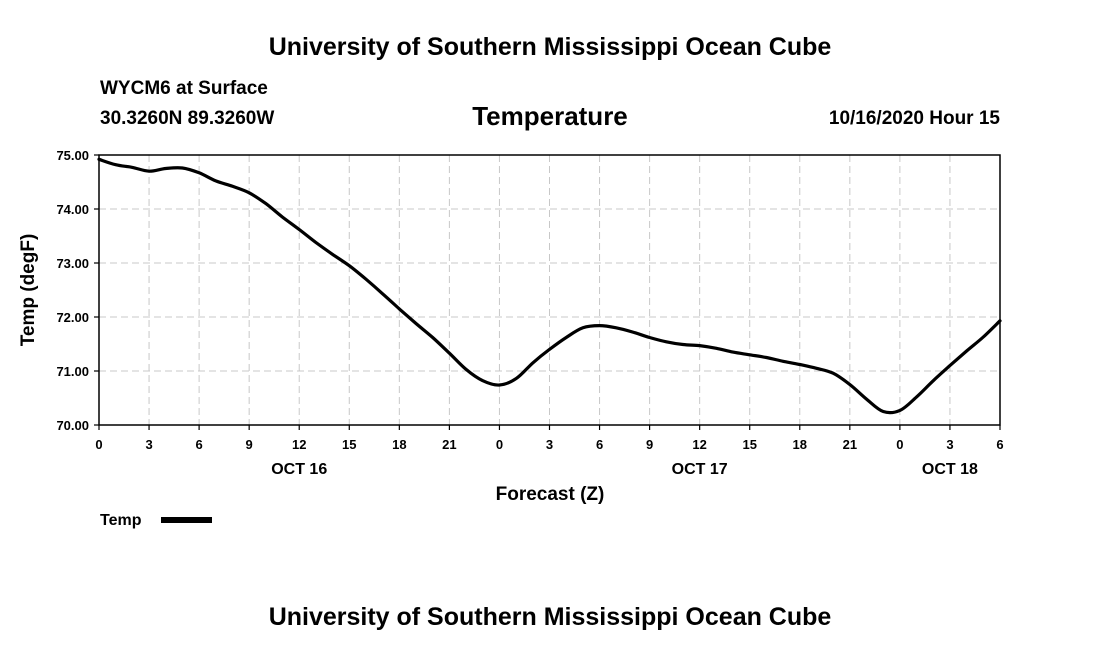 The image size is (1100, 650). I want to click on forecast-datetime: 10/16/2020 Hour 15, so click(915, 118).